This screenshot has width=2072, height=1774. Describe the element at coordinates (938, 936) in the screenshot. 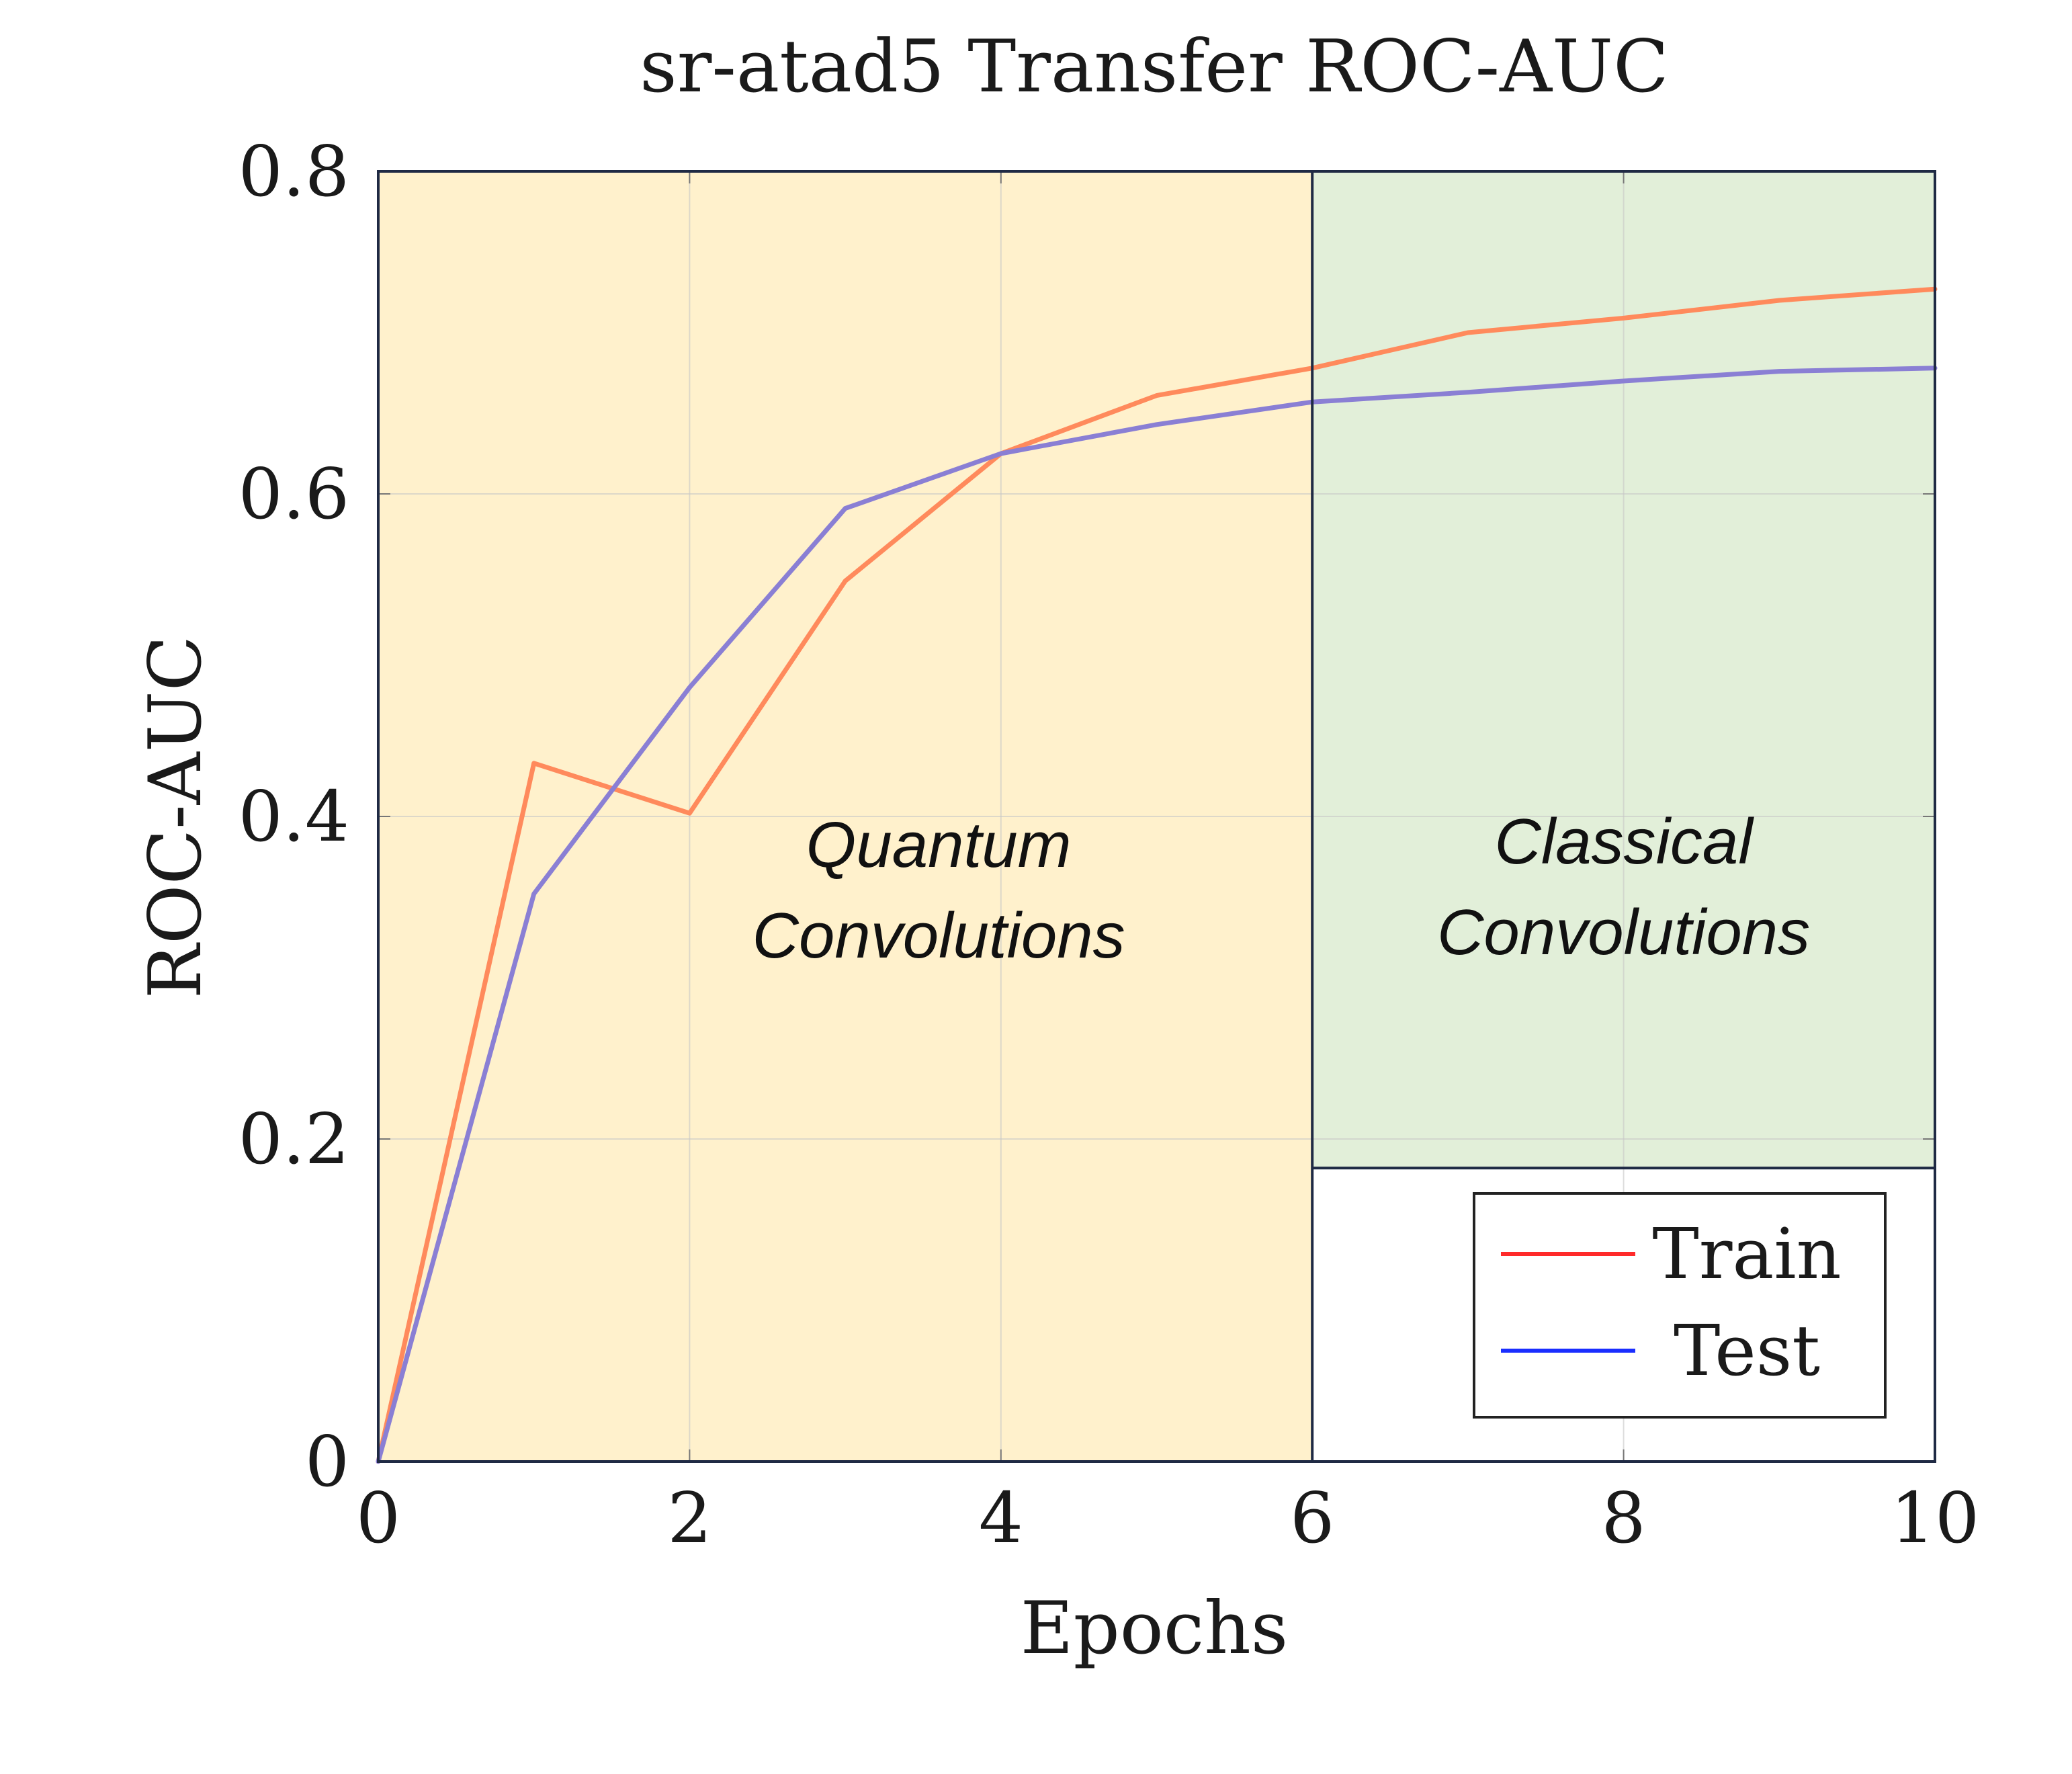

I see `region-label-0-line-1: Convolutions` at that location.